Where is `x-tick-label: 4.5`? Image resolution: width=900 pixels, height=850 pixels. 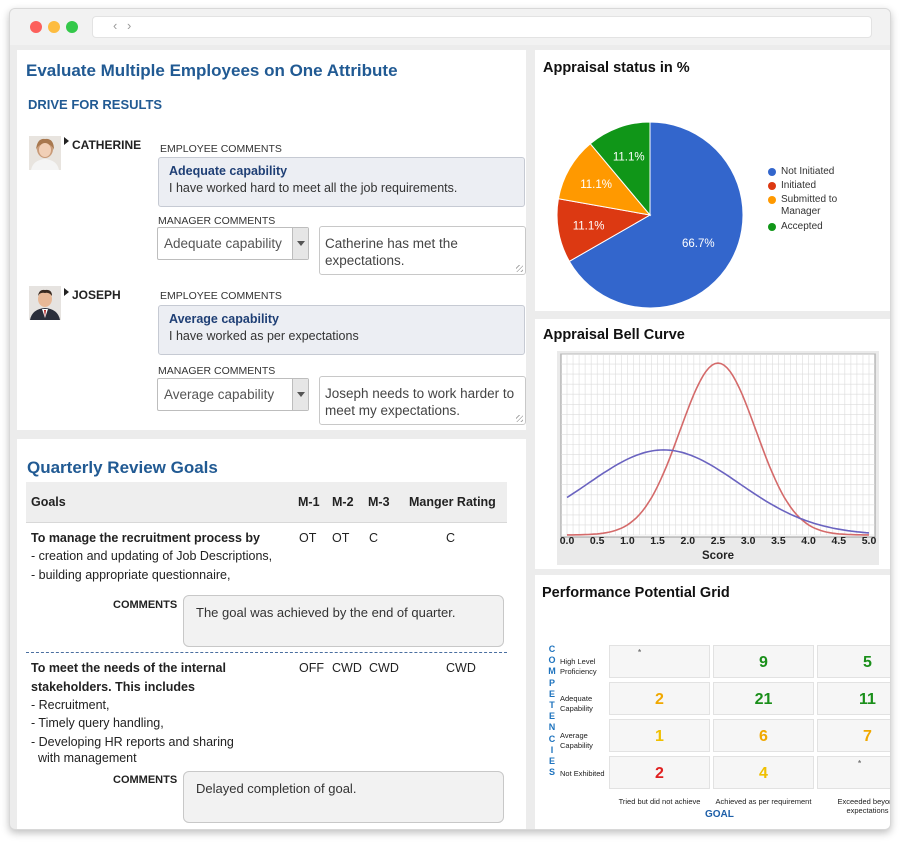 x-tick-label: 4.5 is located at coordinates (838, 541).